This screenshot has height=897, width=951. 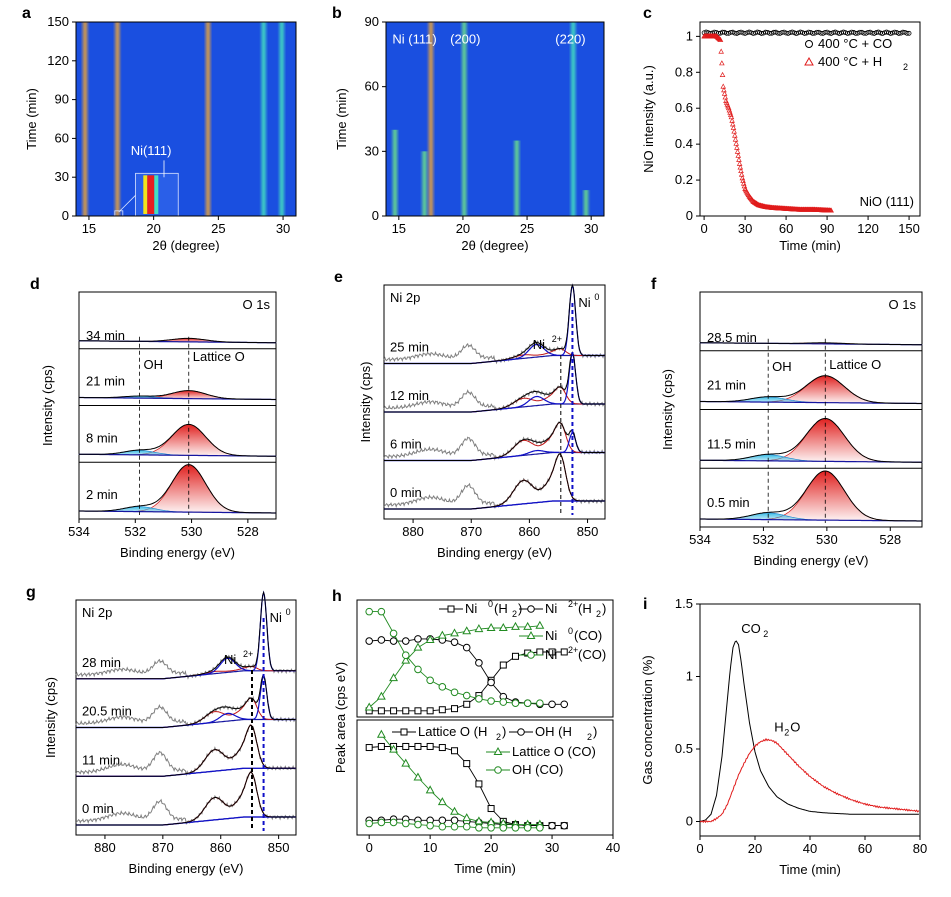 What do you see at coordinates (163, 529) in the screenshot?
I see `x-axis-d: 534 532 530 528` at bounding box center [163, 529].